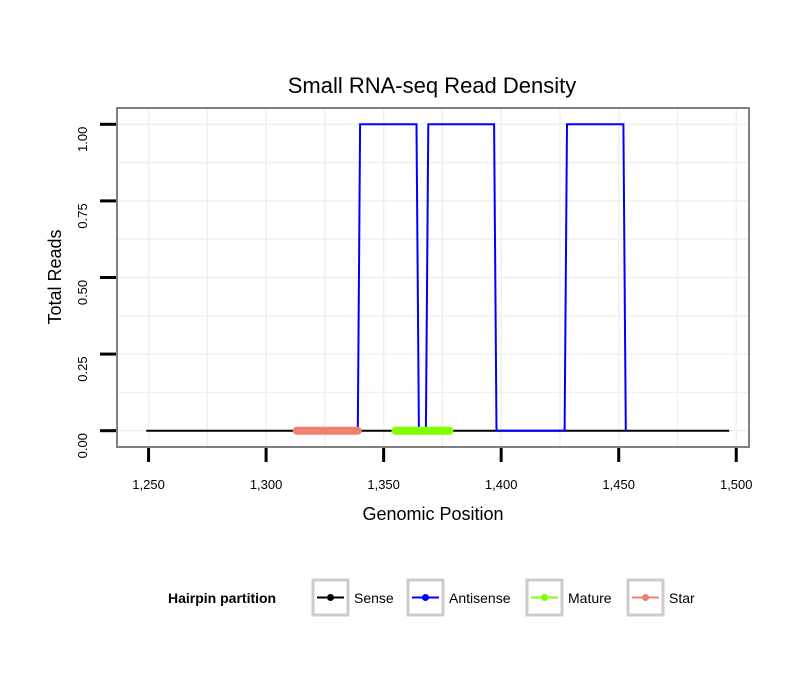  Describe the element at coordinates (82, 445) in the screenshot. I see `y-tick-label: 0.00` at that location.